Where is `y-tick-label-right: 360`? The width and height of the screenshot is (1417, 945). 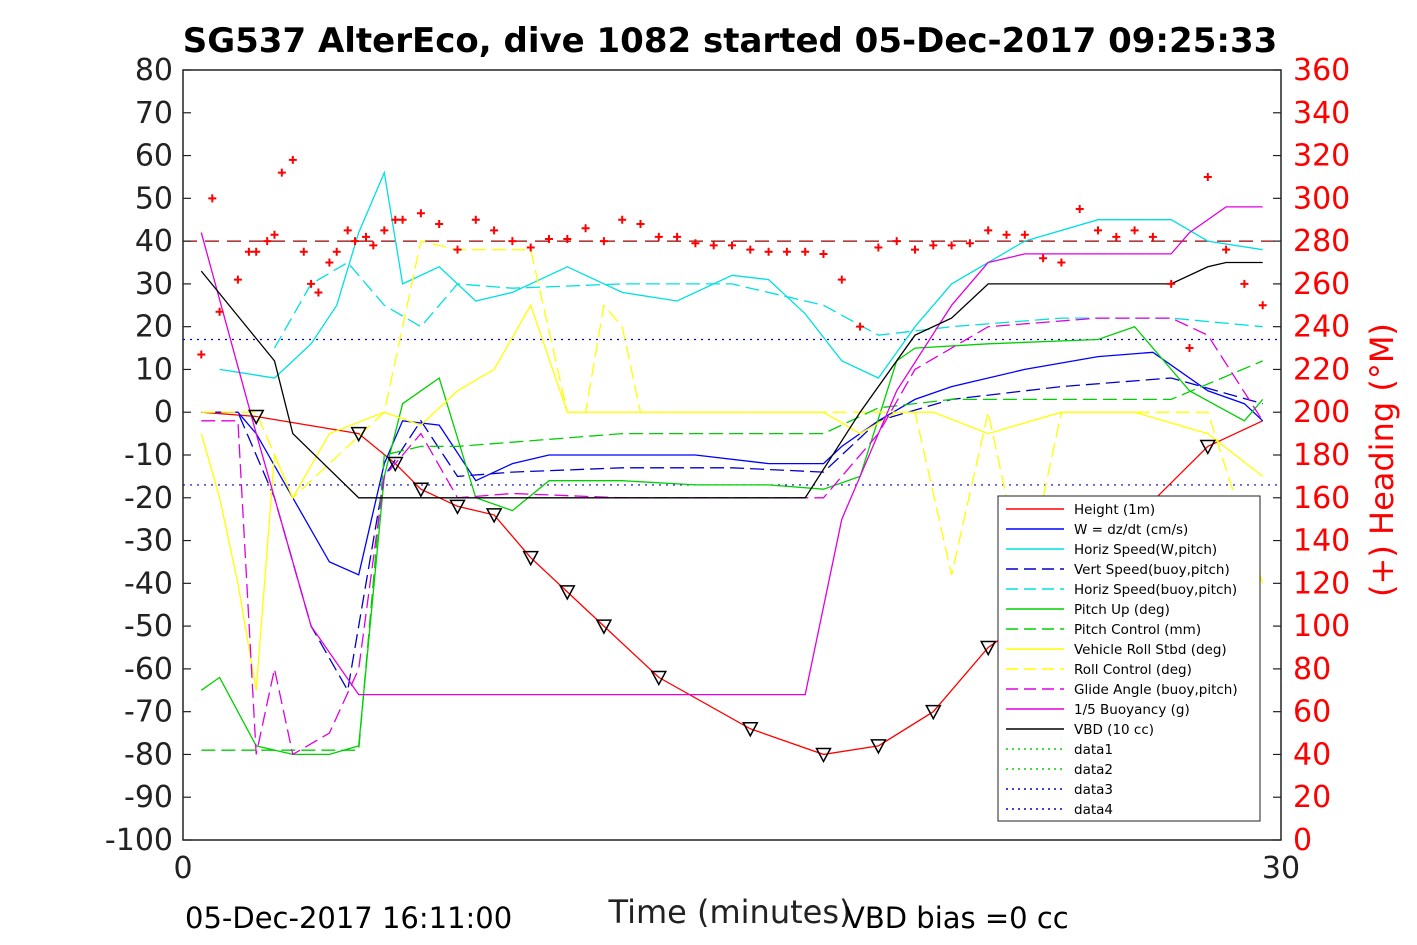 y-tick-label-right: 360 is located at coordinates (1321, 70).